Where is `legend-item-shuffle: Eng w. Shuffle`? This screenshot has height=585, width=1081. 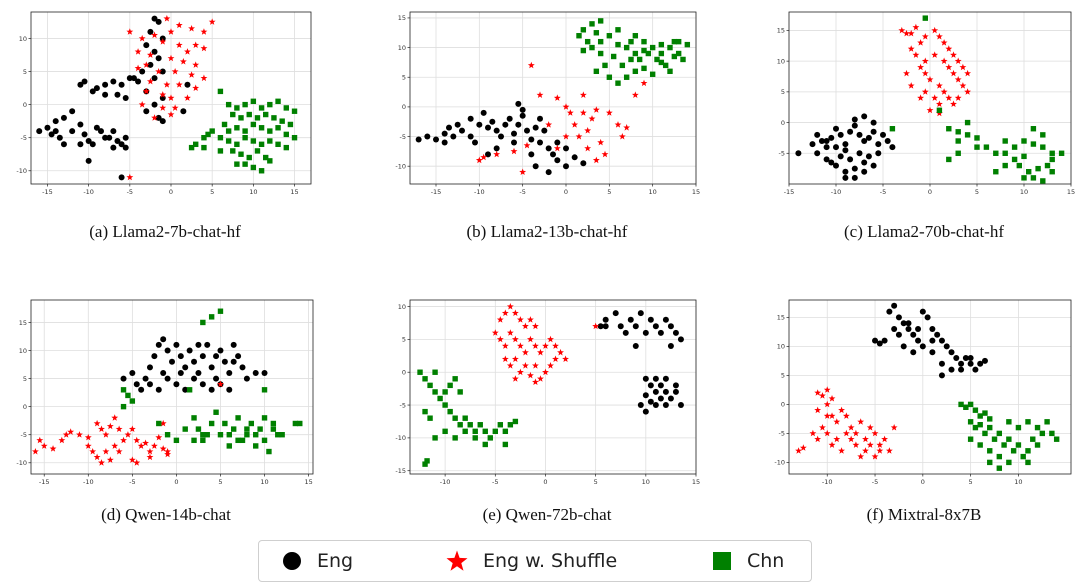
legend-item-shuffle: Eng w. Shuffle is located at coordinates (531, 561).